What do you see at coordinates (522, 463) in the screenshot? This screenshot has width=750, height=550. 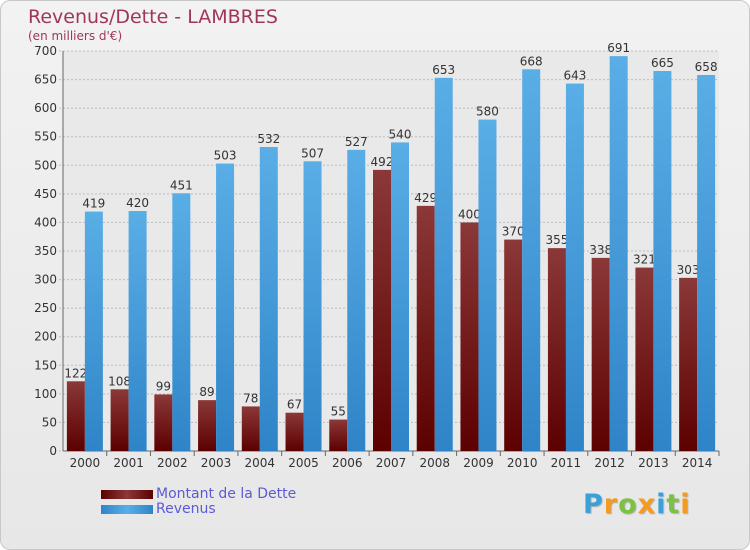 I see `x-tick-label: 2010` at bounding box center [522, 463].